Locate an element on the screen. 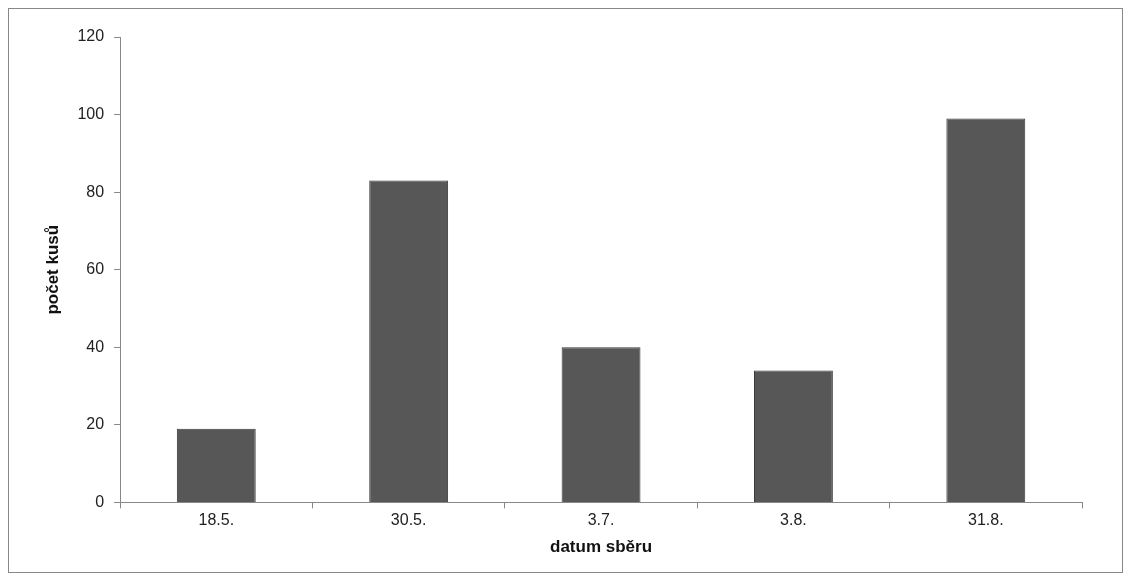 The image size is (1131, 581). x-tick-label: 3.8. is located at coordinates (793, 520).